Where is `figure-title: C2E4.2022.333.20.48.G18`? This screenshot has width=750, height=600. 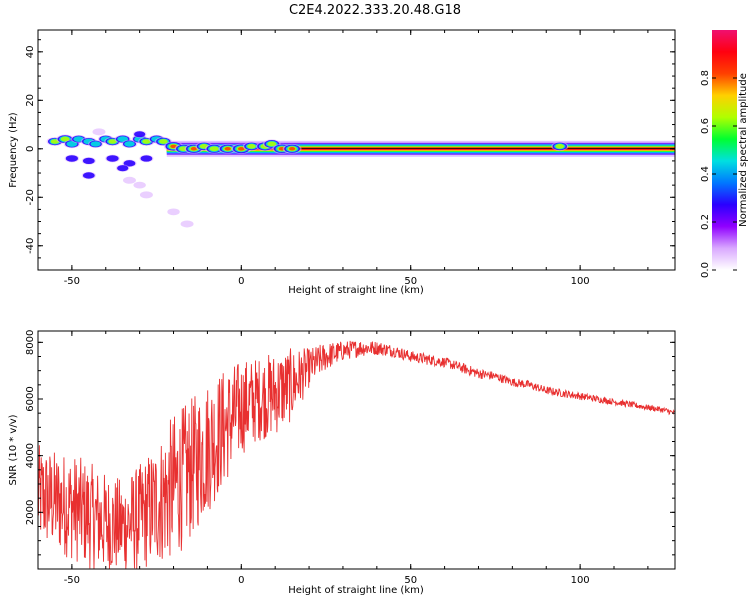 figure-title: C2E4.2022.333.20.48.G18 is located at coordinates (375, 10).